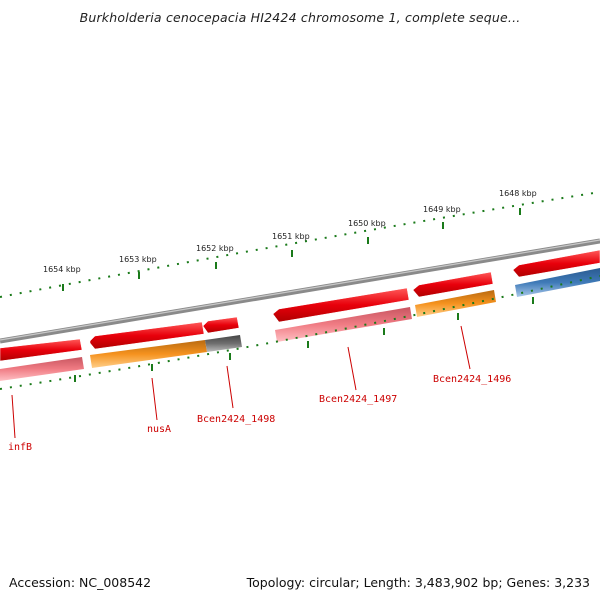 The width and height of the screenshot is (600, 600). What do you see at coordinates (215, 248) in the screenshot?
I see `scale-label: 1652 kbp` at bounding box center [215, 248].